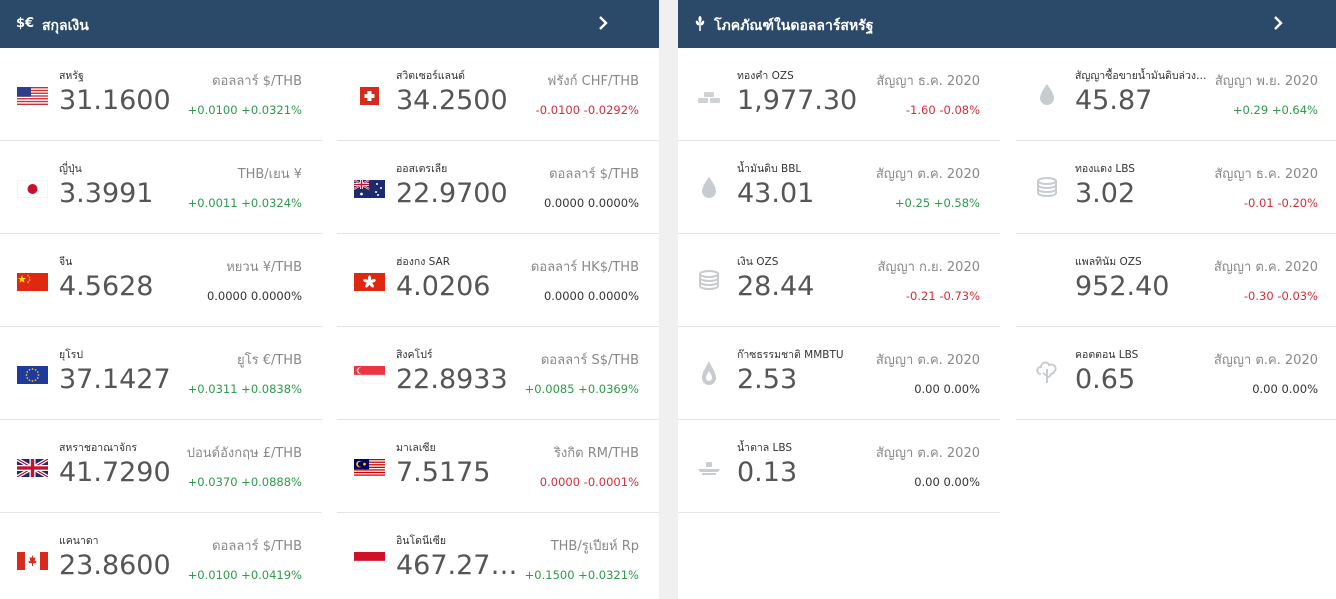  Describe the element at coordinates (942, 110) in the screenshot. I see `commodity-change: -1.60 -0.08%` at that location.